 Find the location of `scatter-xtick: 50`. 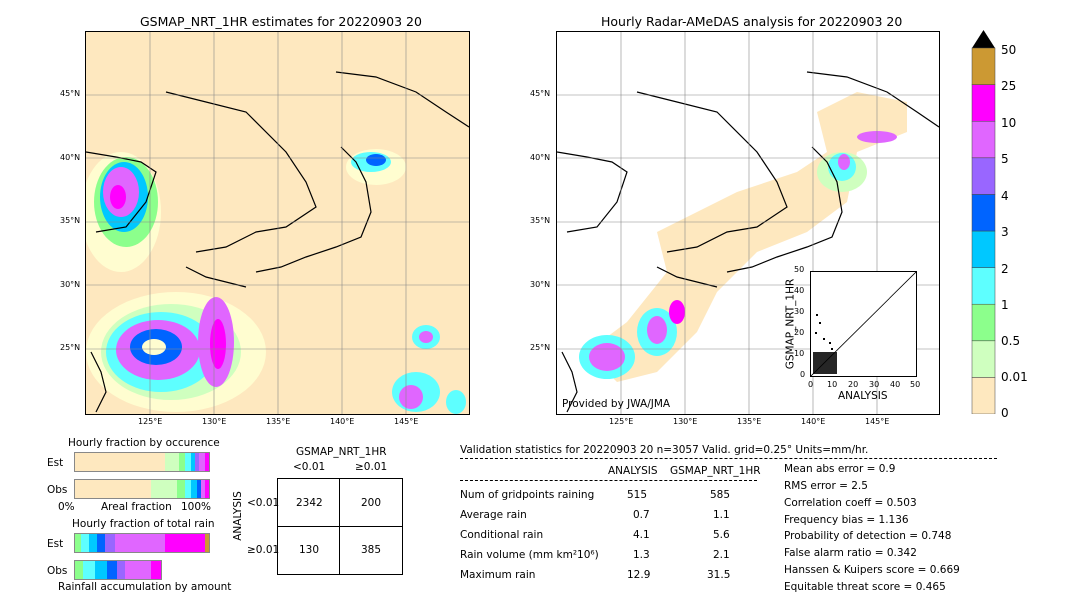

scatter-xtick: 50 is located at coordinates (915, 384).